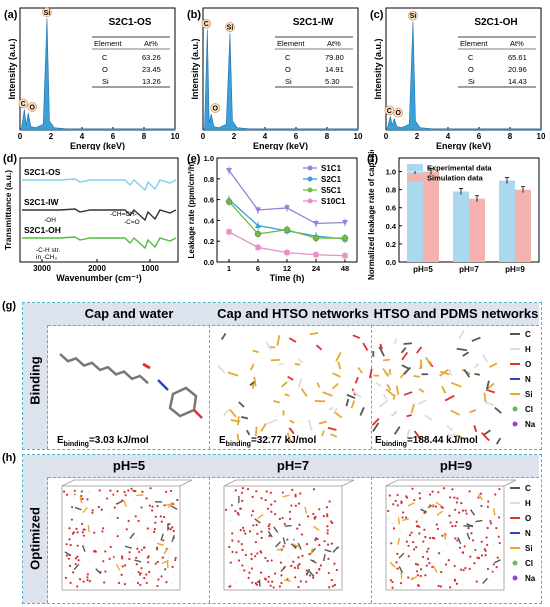  What do you see at coordinates (515, 409) in the screenshot?
I see `g-atom-legend-dot` at bounding box center [515, 409].